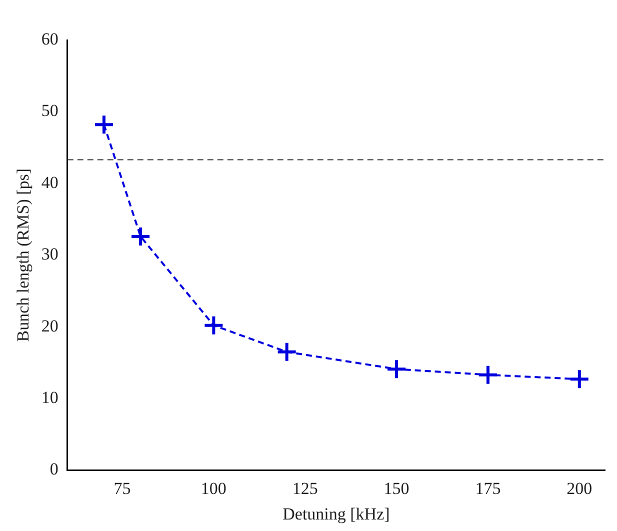 The image size is (617, 531). What do you see at coordinates (49, 182) in the screenshot?
I see `y-tick-label: 40` at bounding box center [49, 182].